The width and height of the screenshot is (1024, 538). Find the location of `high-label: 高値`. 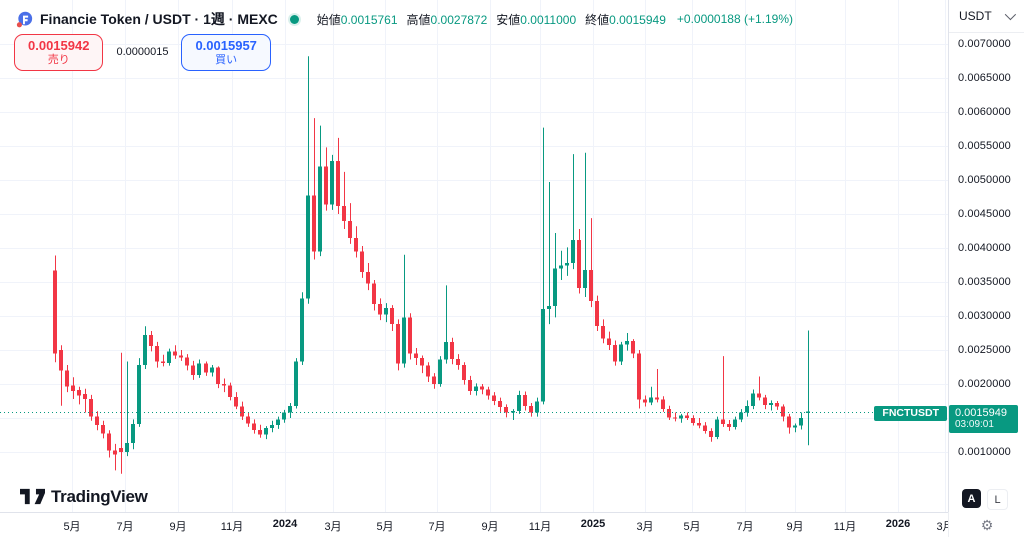

high-label: 高値 is located at coordinates (418, 19).